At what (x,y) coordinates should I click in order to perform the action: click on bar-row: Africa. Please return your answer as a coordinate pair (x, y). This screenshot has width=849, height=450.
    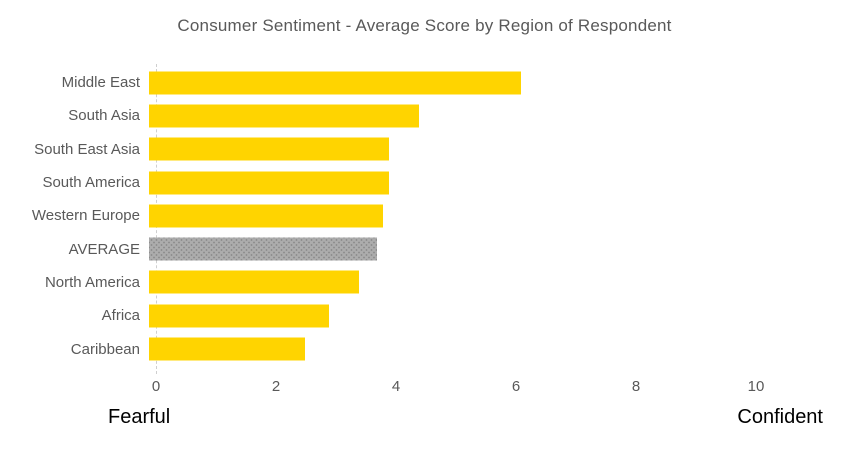
    Looking at the image, I should click on (424, 315).